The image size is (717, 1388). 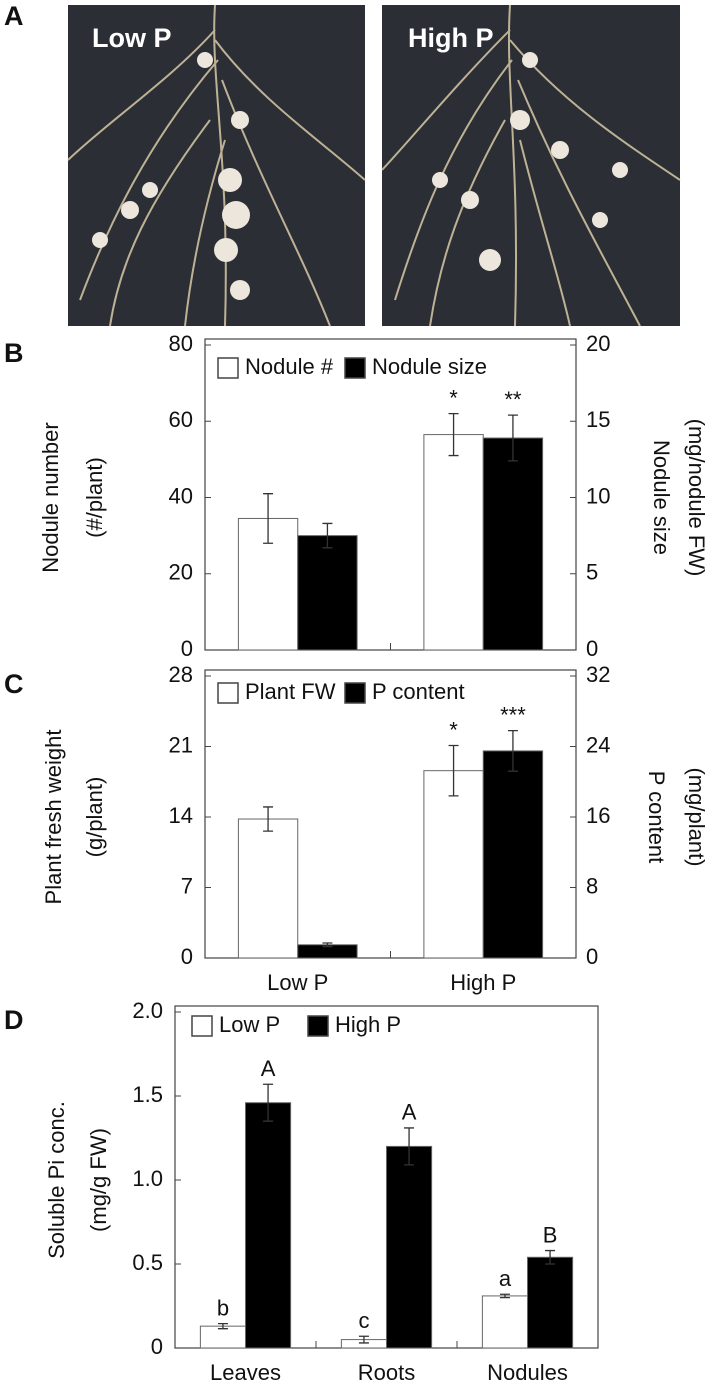 What do you see at coordinates (290, 691) in the screenshot?
I see `legend-label: Plant FW` at bounding box center [290, 691].